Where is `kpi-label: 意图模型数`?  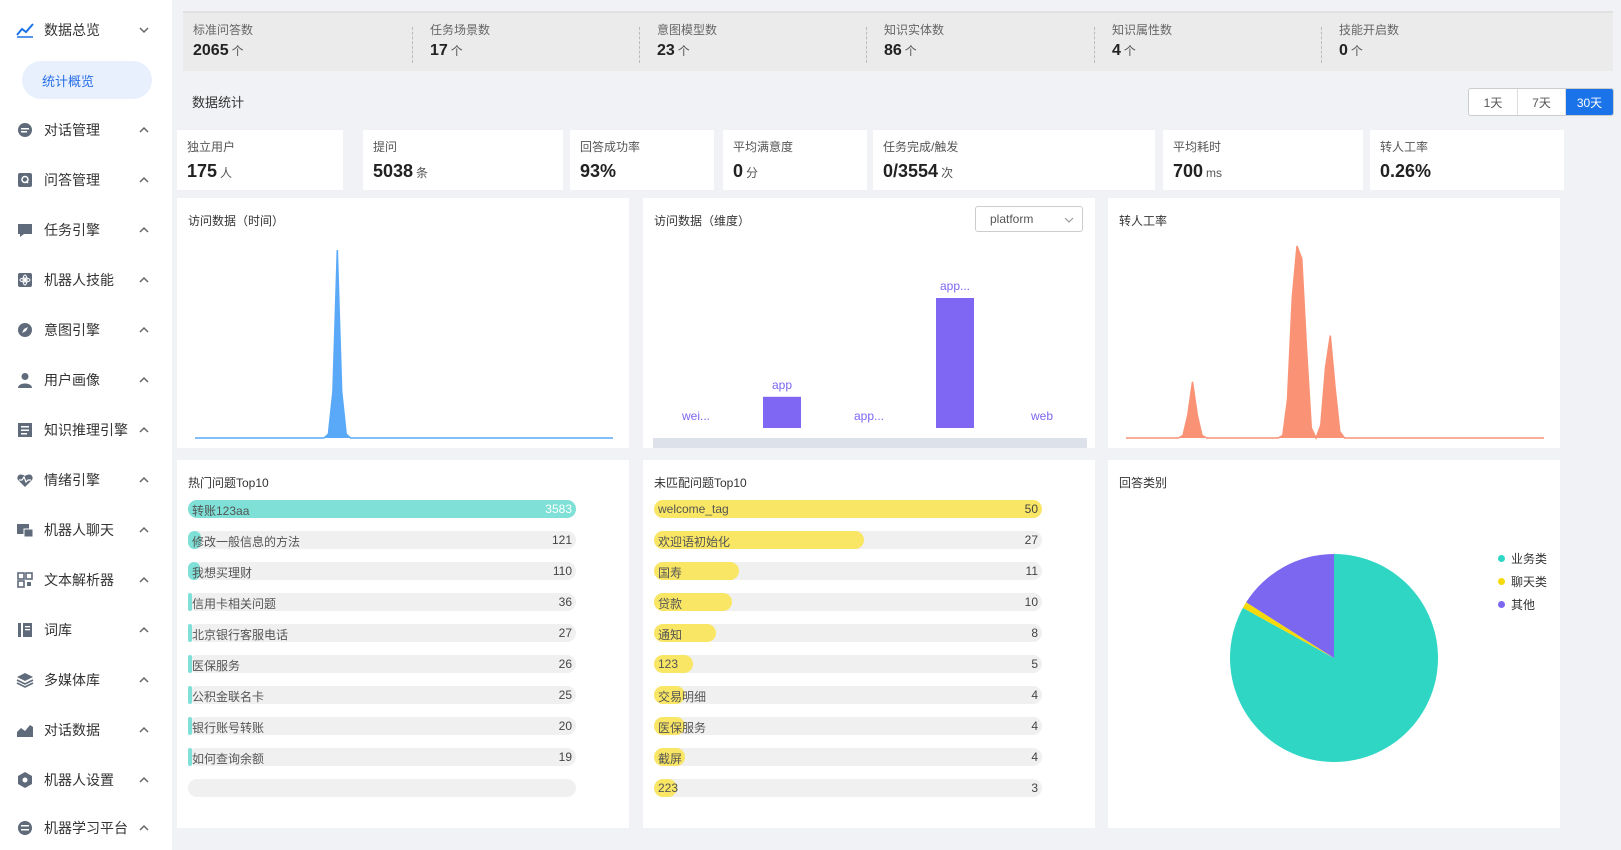
kpi-label: 意图模型数 is located at coordinates (687, 30).